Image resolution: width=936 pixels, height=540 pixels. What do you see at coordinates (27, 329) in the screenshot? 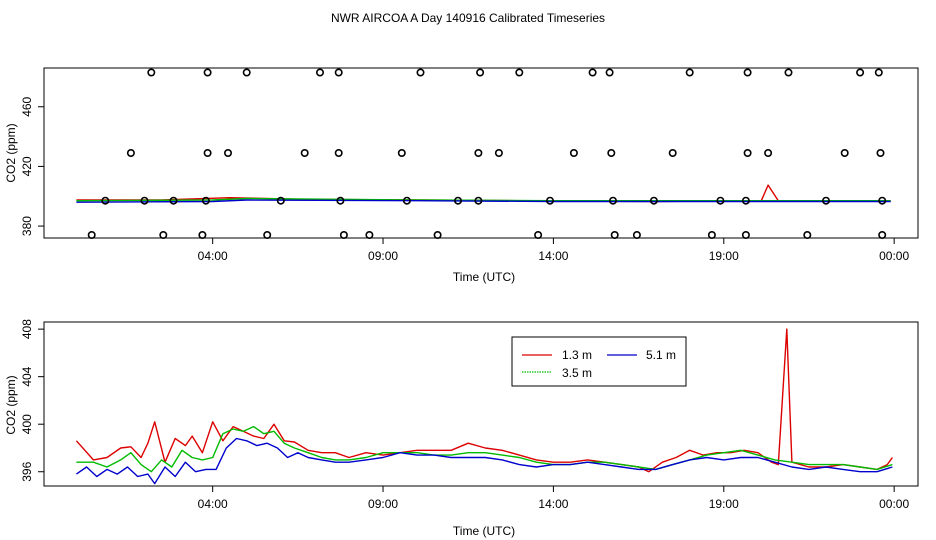
I see `bottom-y-tick-label-408: 408` at bounding box center [27, 329].